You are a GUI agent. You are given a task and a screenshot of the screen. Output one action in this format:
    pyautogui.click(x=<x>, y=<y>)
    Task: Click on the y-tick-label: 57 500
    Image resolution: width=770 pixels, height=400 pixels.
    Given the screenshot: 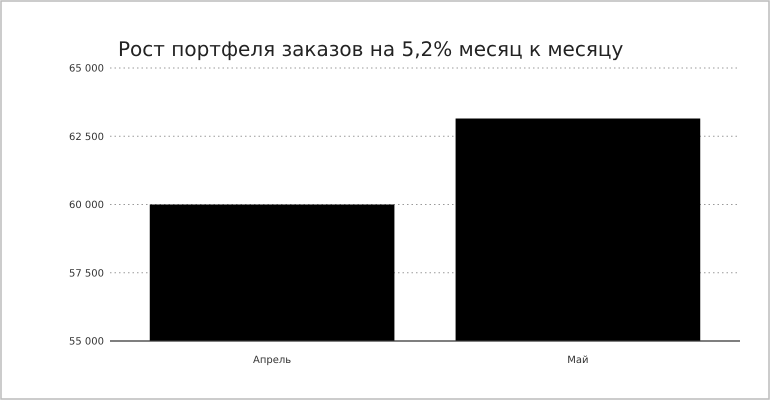 What is the action you would take?
    pyautogui.click(x=86, y=274)
    